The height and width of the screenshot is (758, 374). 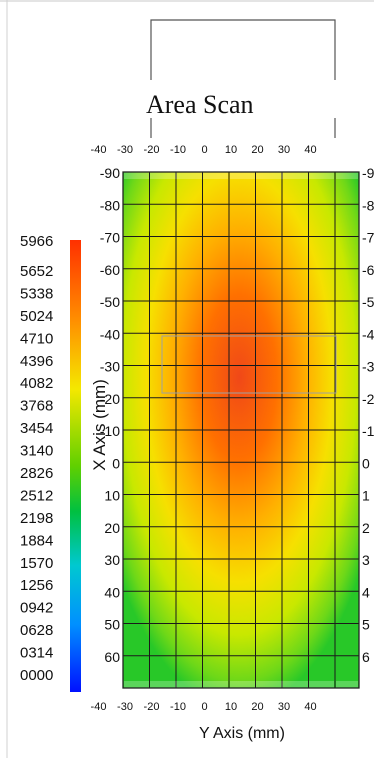 I want to click on title-box, so click(x=243, y=49).